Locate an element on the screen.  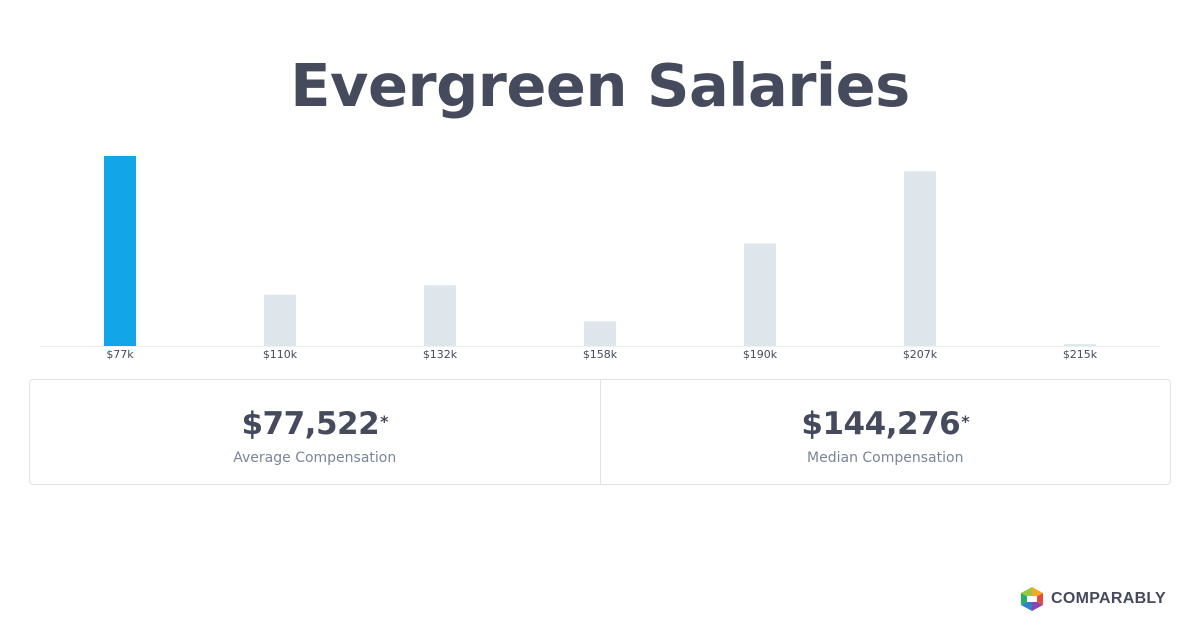
logo-text: COMPARABLY is located at coordinates (1109, 598).